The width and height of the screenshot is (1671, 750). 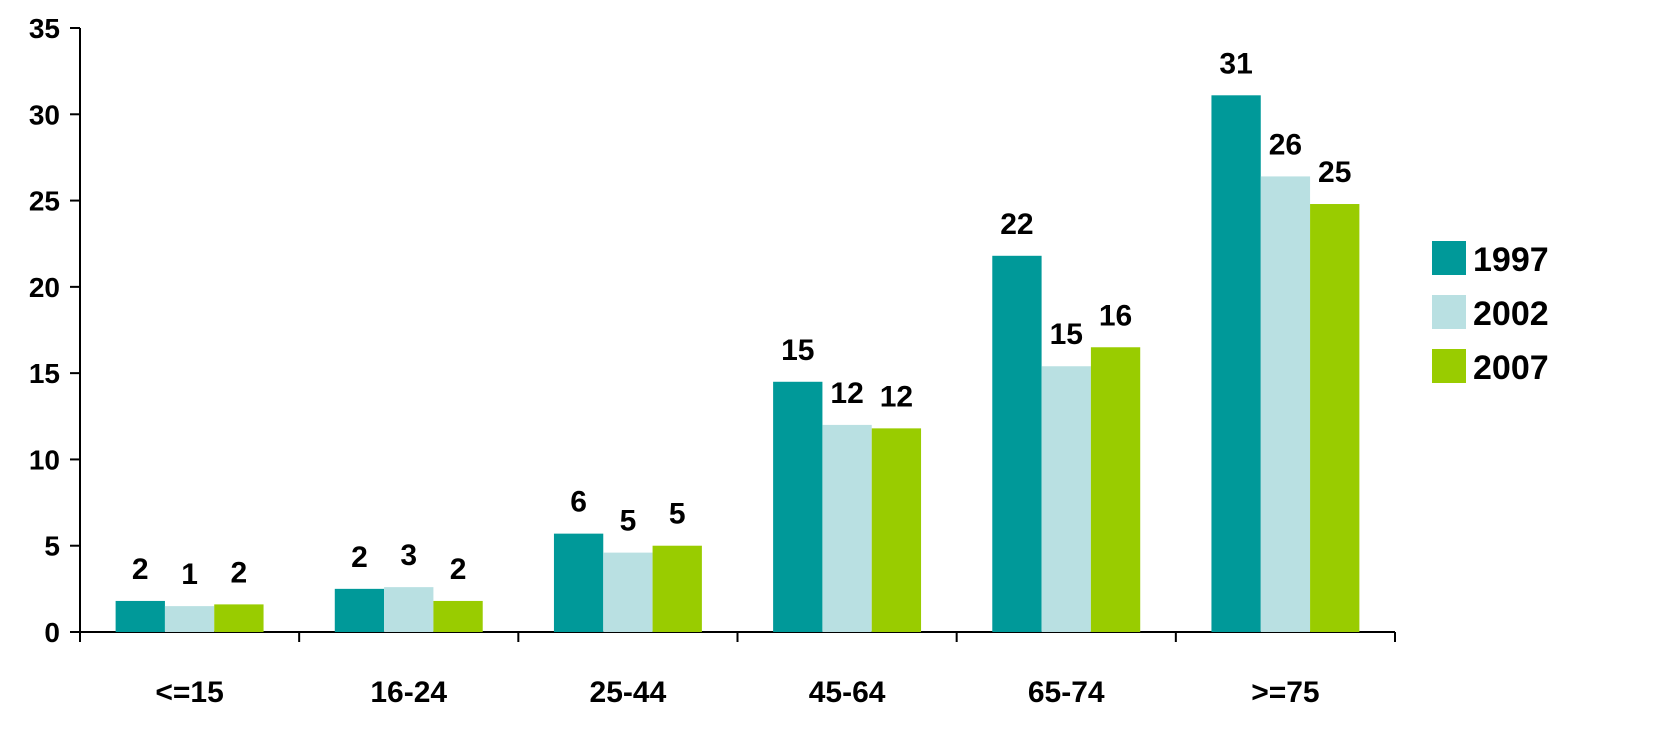 What do you see at coordinates (52, 632) in the screenshot?
I see `y-tick-label: 0` at bounding box center [52, 632].